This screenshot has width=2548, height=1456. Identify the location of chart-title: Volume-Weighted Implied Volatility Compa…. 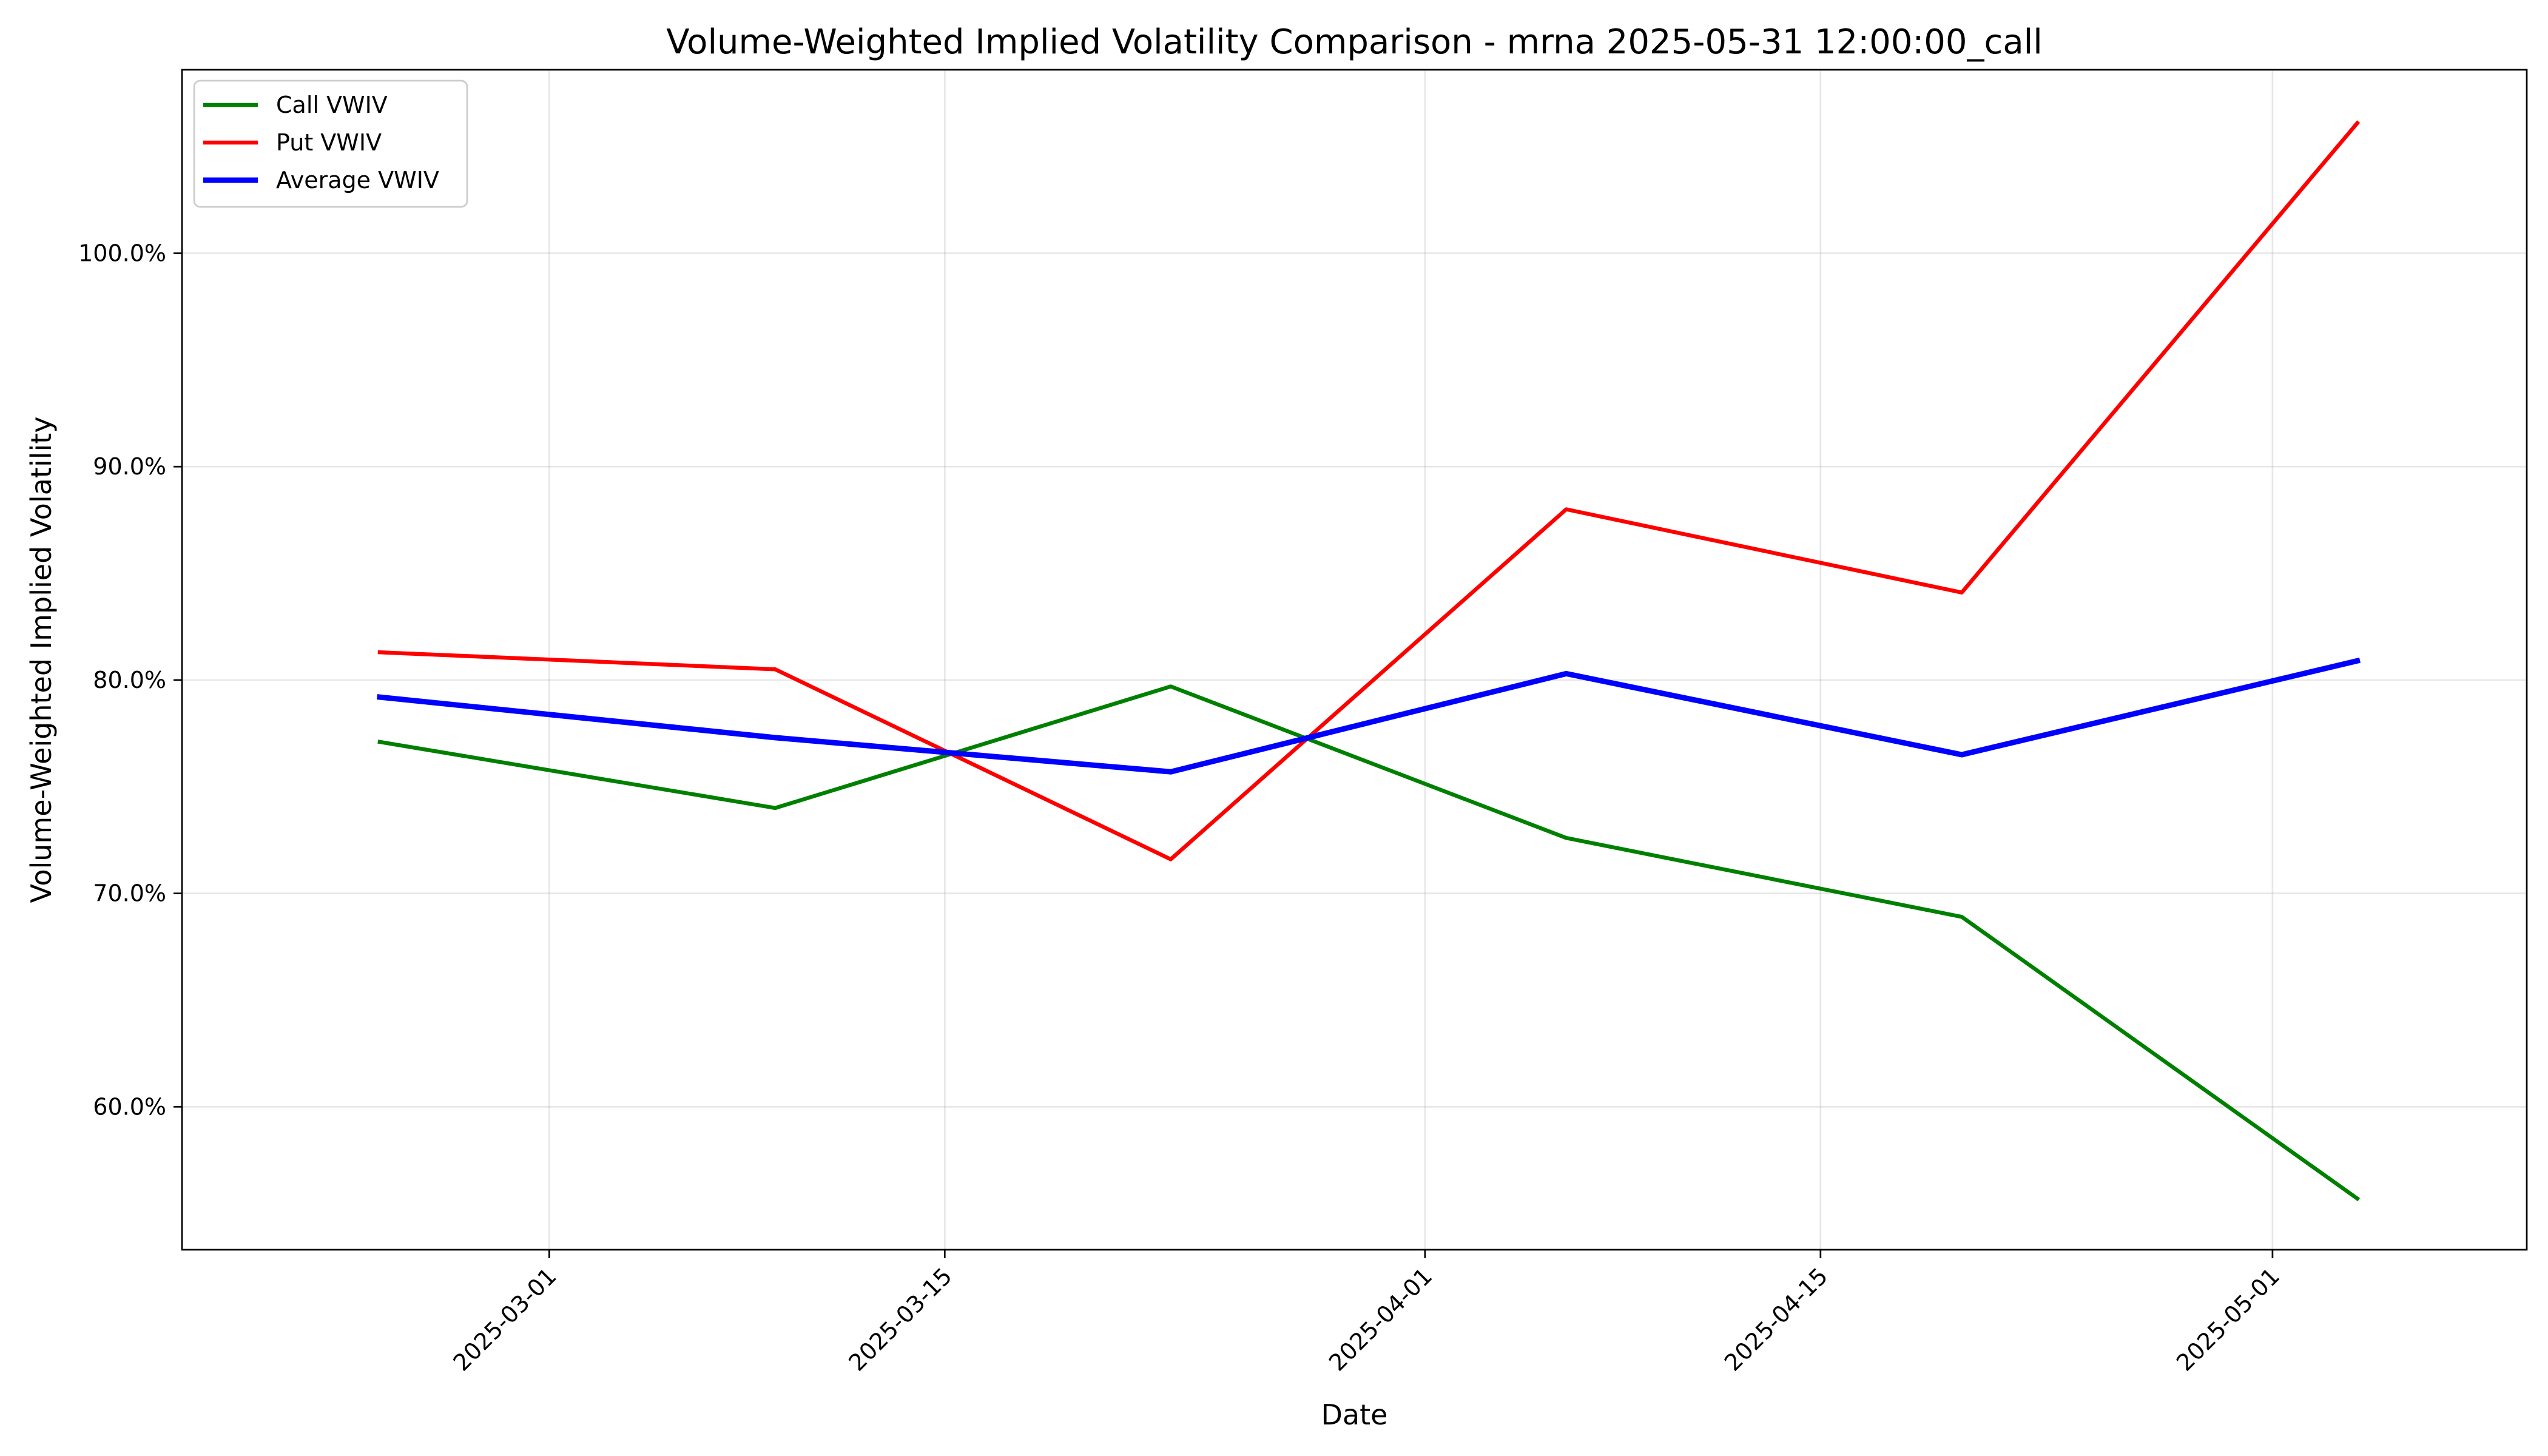
(1354, 42).